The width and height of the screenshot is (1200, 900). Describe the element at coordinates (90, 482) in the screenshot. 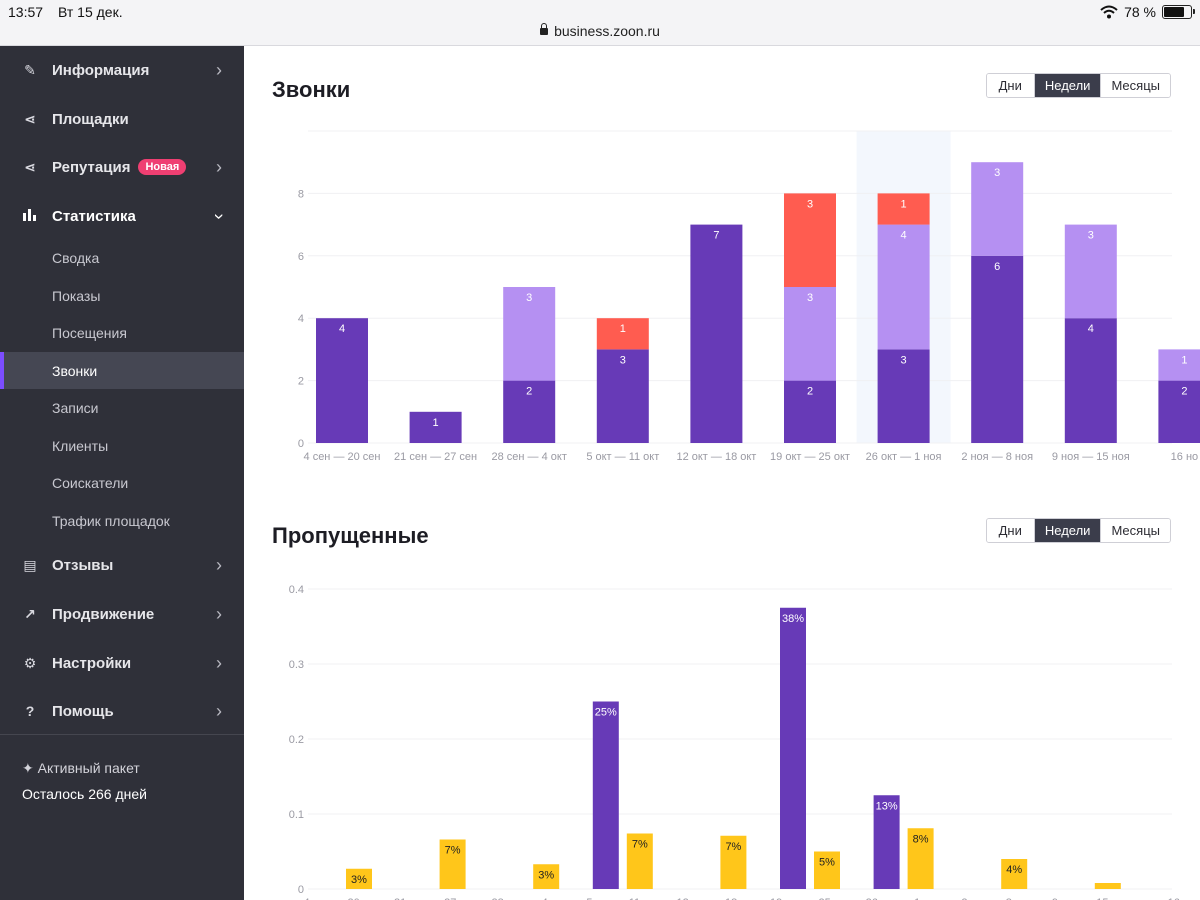

I see `sidebar-subitem-applicants: Соискатели` at that location.